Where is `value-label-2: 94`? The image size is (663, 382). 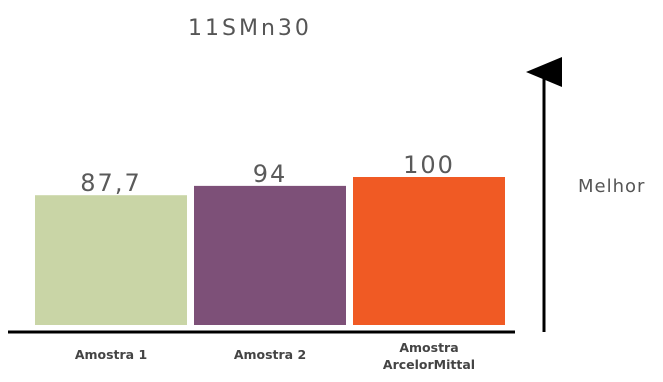 value-label-2: 94 is located at coordinates (270, 174).